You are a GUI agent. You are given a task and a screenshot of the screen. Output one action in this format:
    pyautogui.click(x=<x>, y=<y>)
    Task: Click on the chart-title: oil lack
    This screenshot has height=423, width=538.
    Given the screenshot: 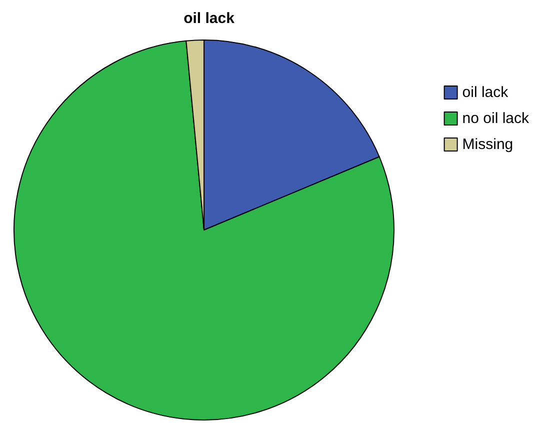 What is the action you would take?
    pyautogui.click(x=210, y=18)
    